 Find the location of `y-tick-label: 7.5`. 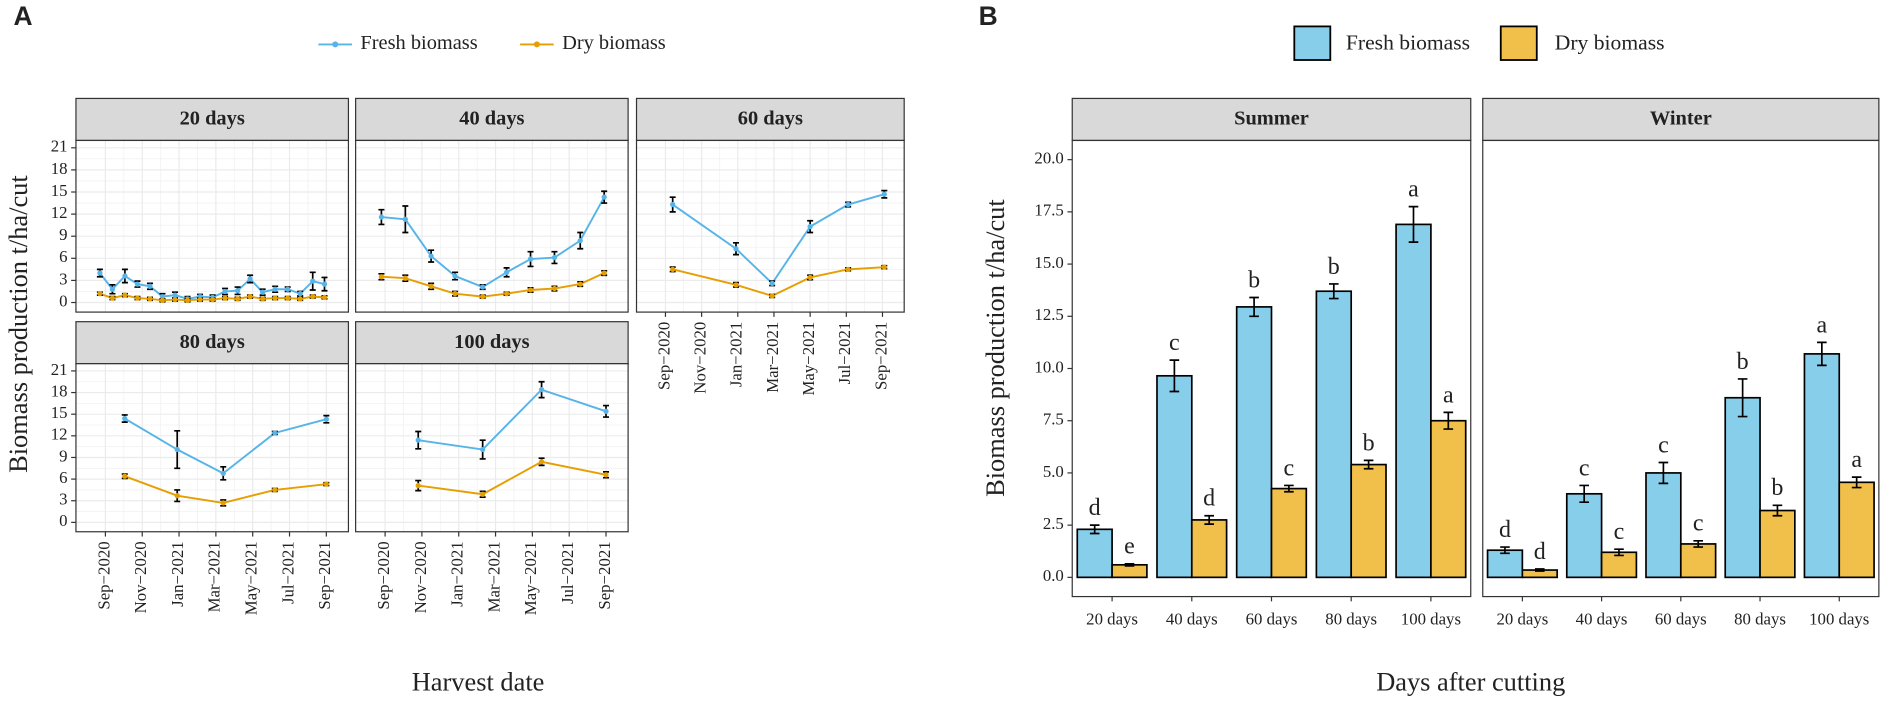

y-tick-label: 7.5 is located at coordinates (1053, 419).